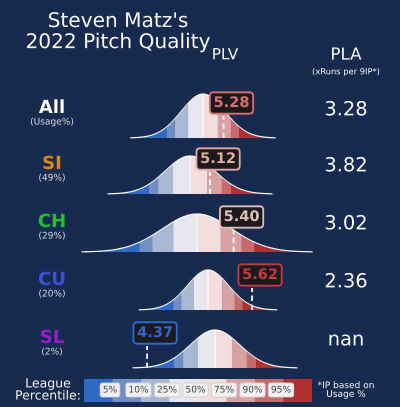 The image size is (400, 407). I want to click on text: (2%), so click(52, 352).